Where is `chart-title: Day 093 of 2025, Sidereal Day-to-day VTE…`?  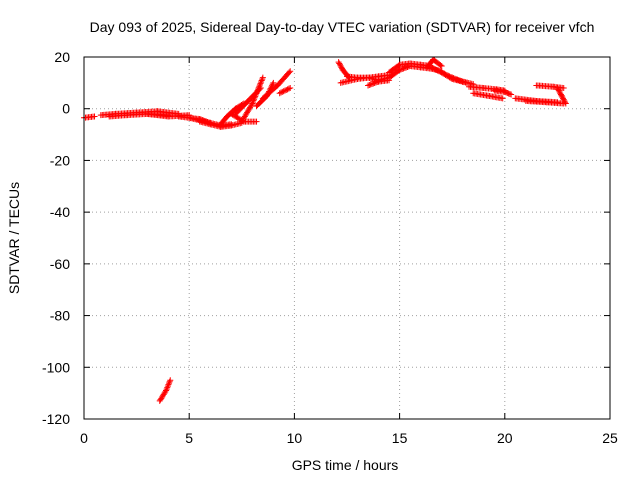 chart-title: Day 093 of 2025, Sidereal Day-to-day VTE… is located at coordinates (342, 27).